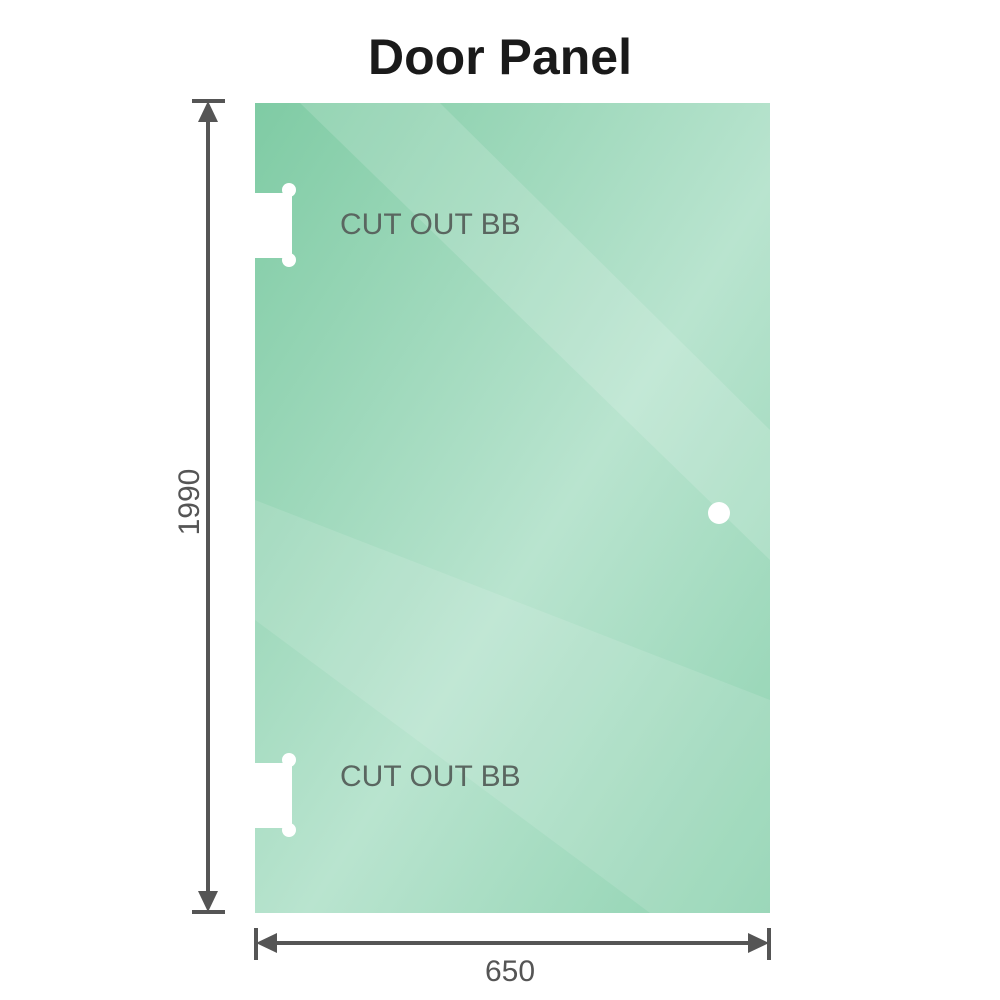 The width and height of the screenshot is (1000, 1000). Describe the element at coordinates (512, 944) in the screenshot. I see `width-dimension` at that location.